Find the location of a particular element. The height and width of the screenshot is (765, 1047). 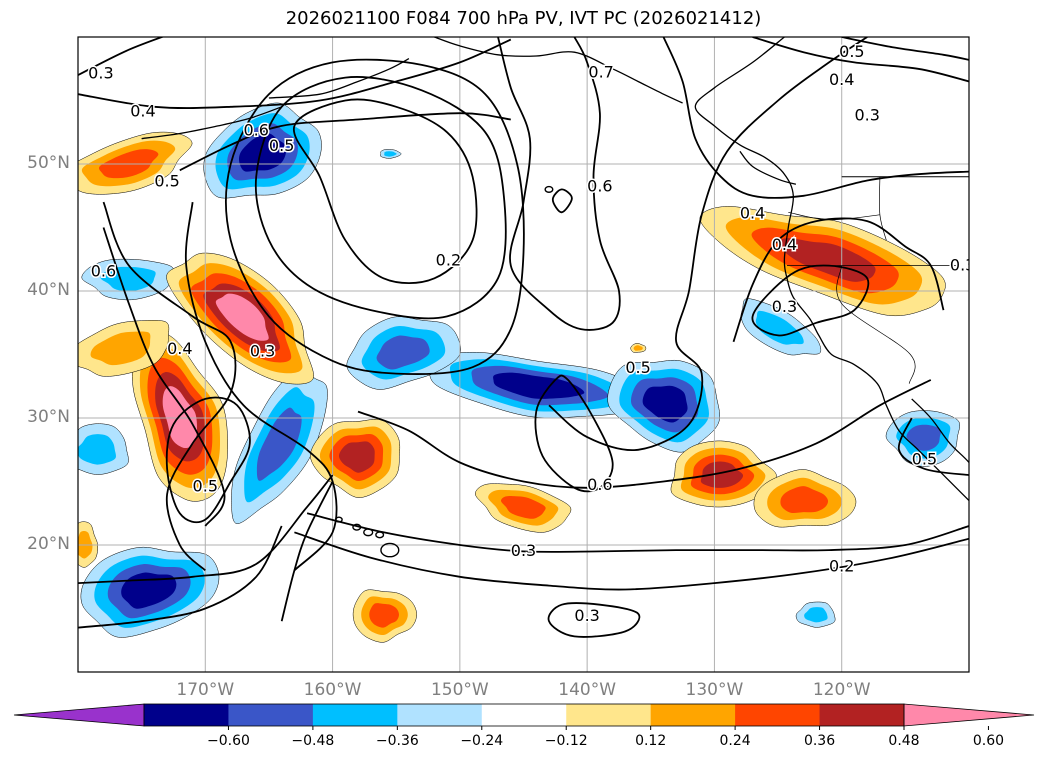

lat-tick-label: 30°N is located at coordinates (48, 417).